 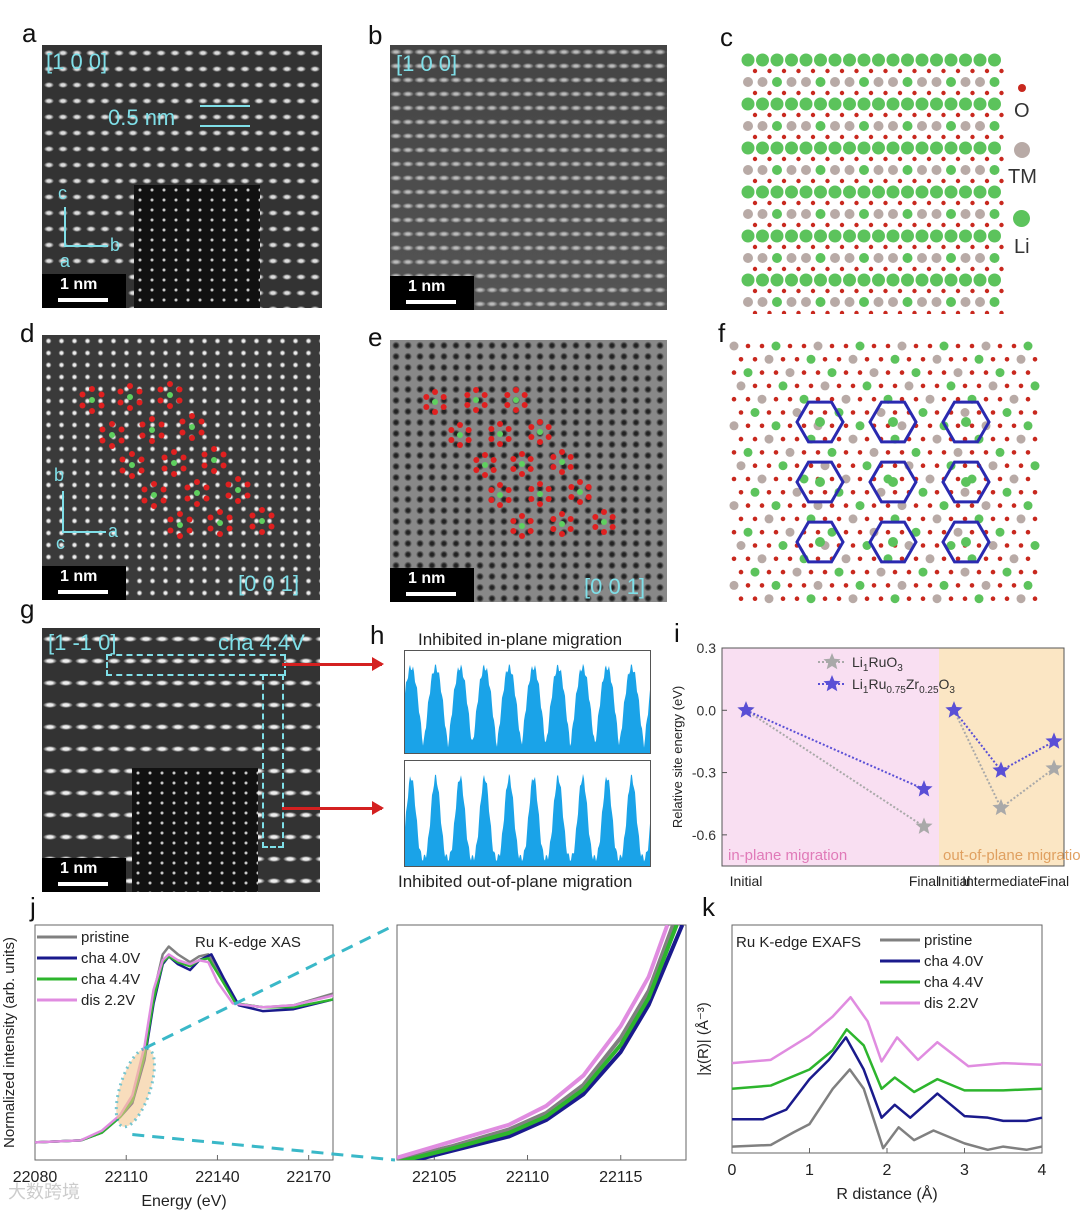 What do you see at coordinates (115, 245) in the screenshot?
I see `axis-b-label: b` at bounding box center [115, 245].